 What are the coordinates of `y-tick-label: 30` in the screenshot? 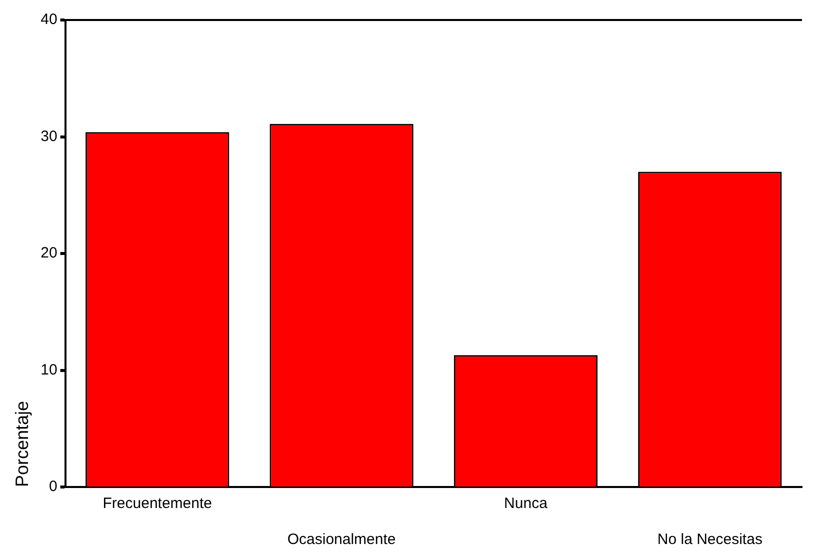 It's located at (49, 136).